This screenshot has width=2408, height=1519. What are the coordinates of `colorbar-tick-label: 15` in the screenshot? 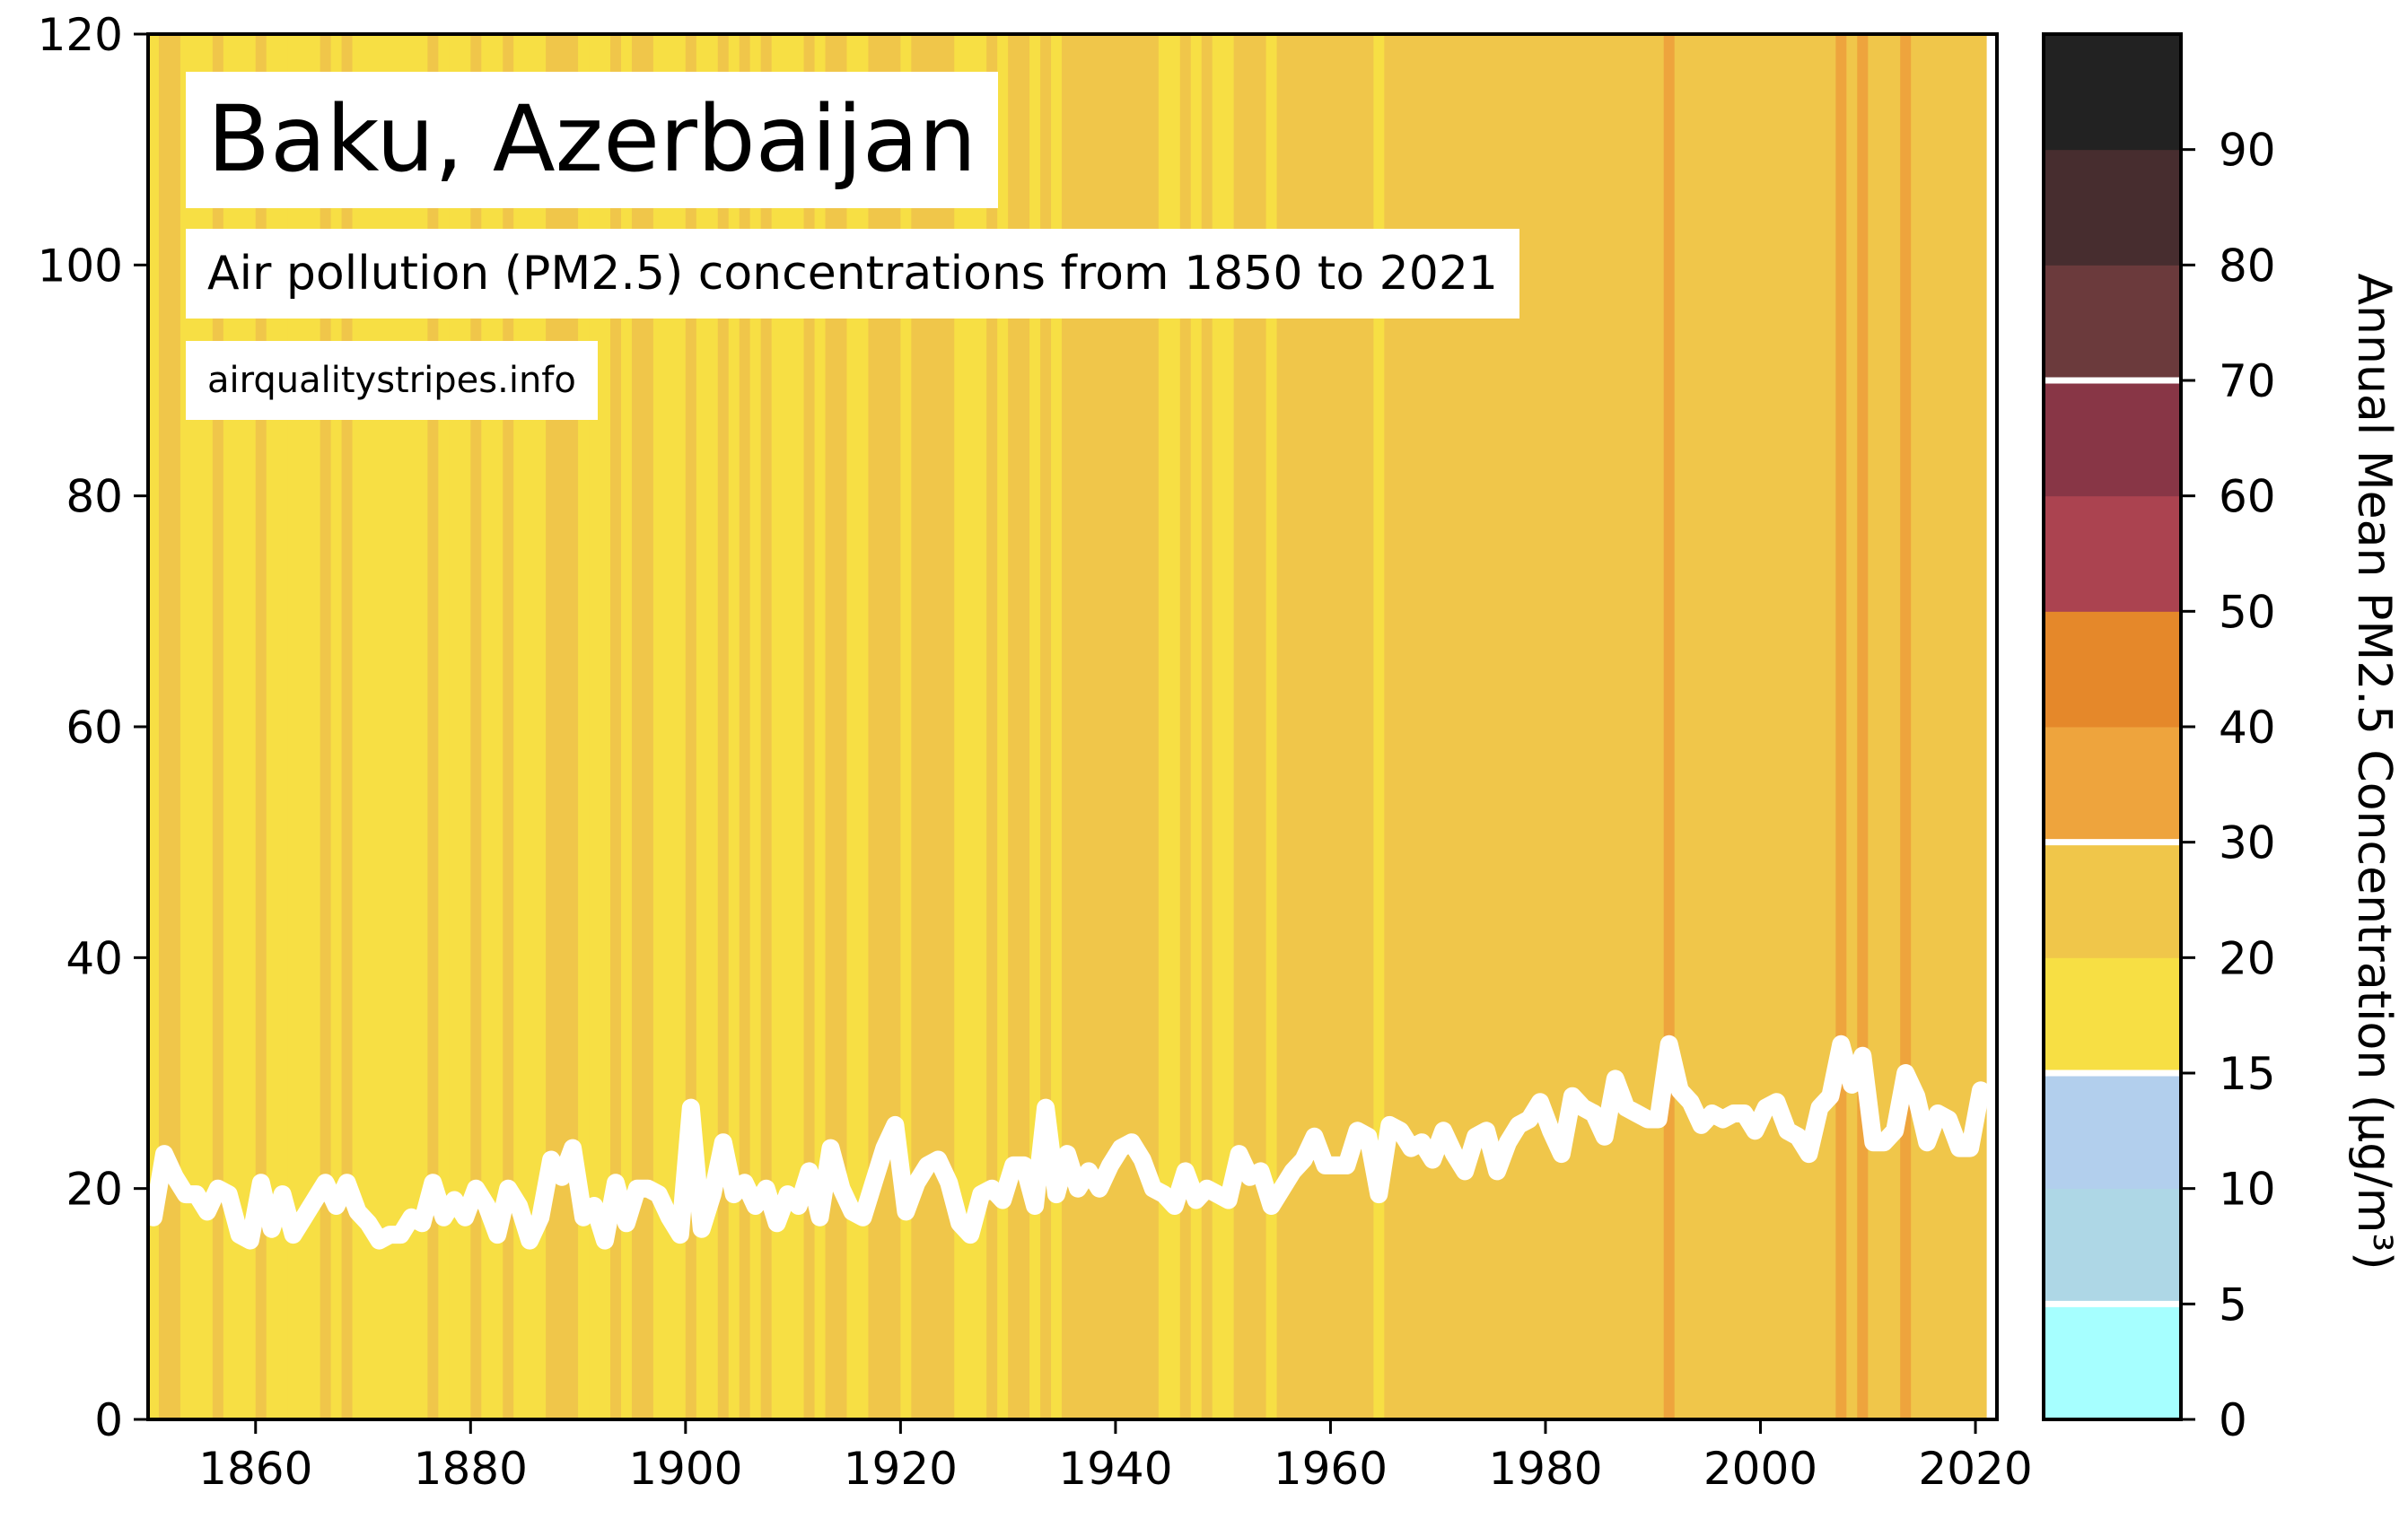 It's located at (2247, 1074).